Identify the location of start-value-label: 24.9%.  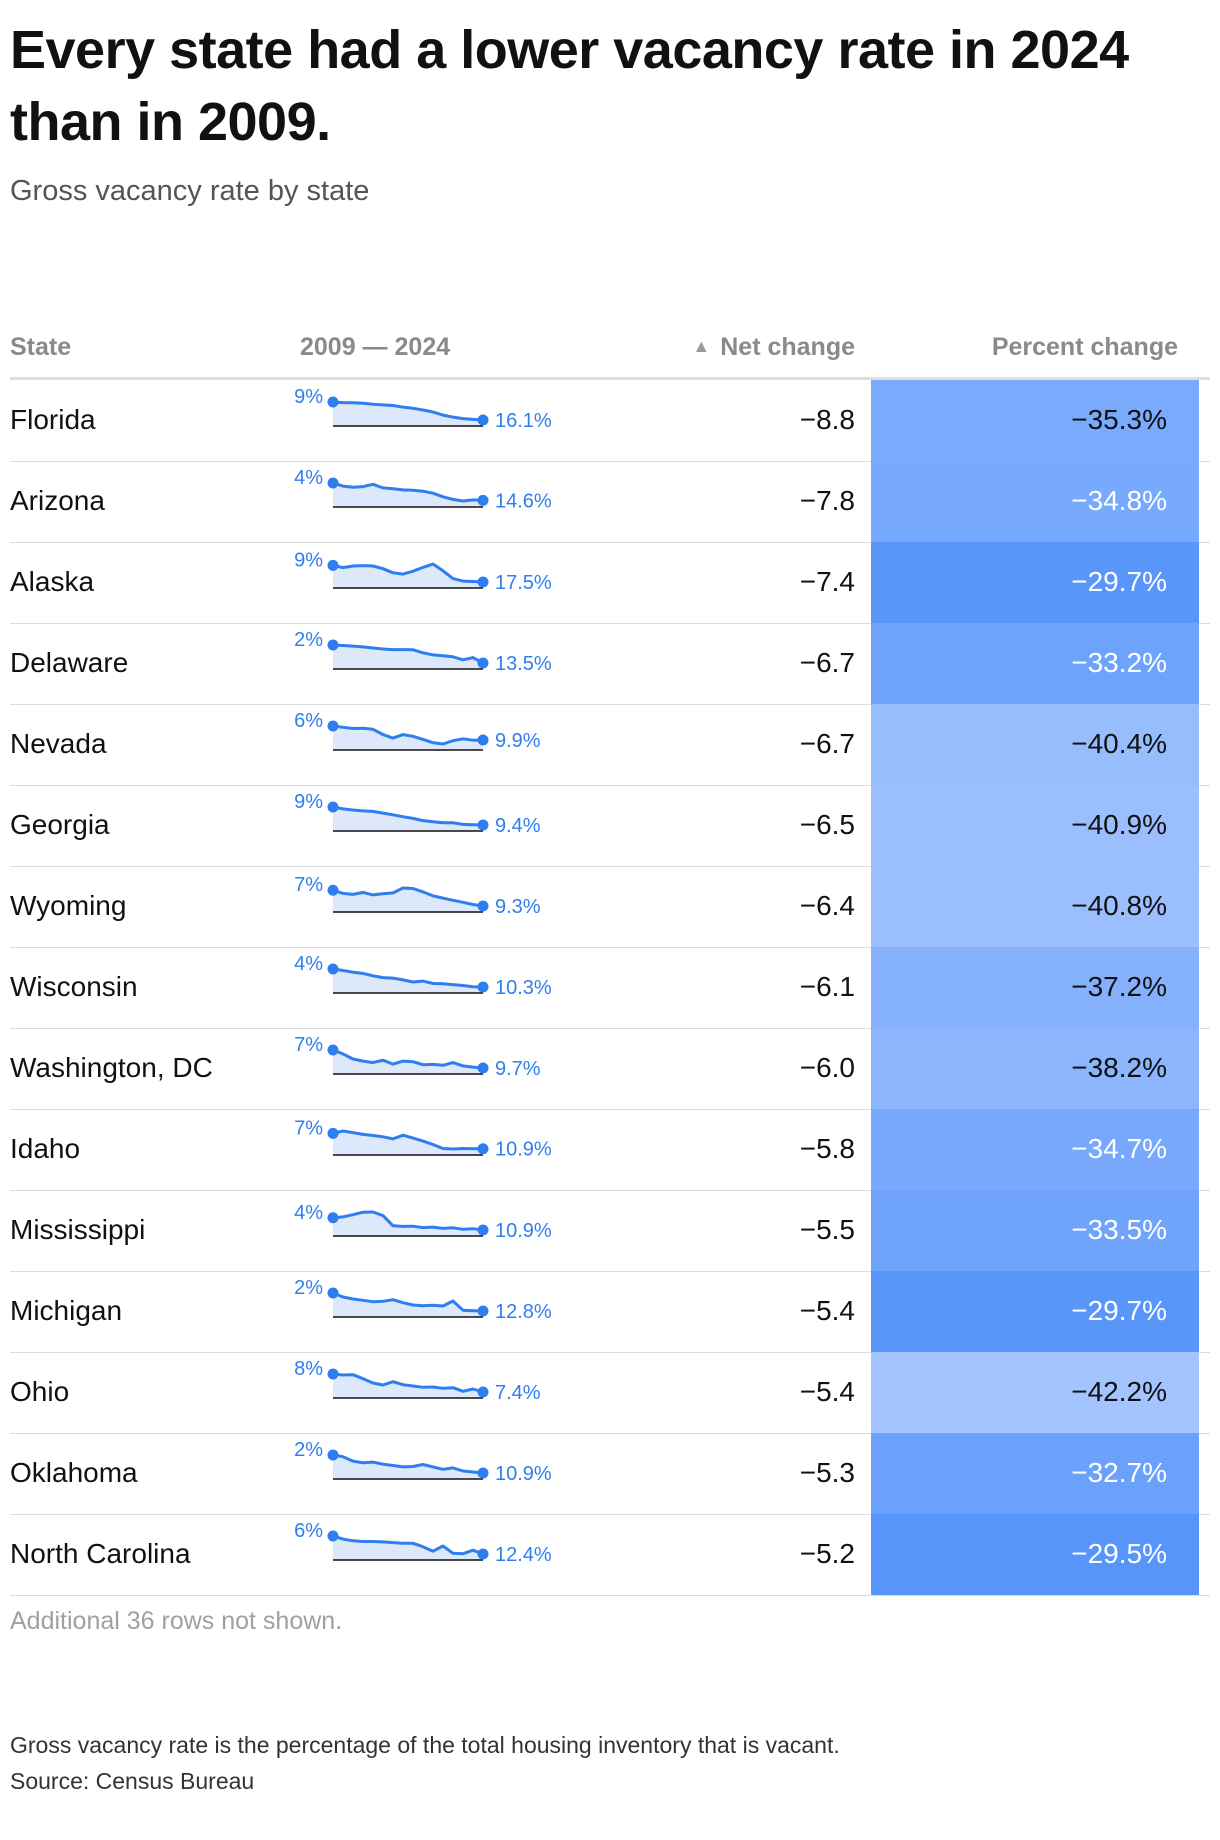
(308, 397).